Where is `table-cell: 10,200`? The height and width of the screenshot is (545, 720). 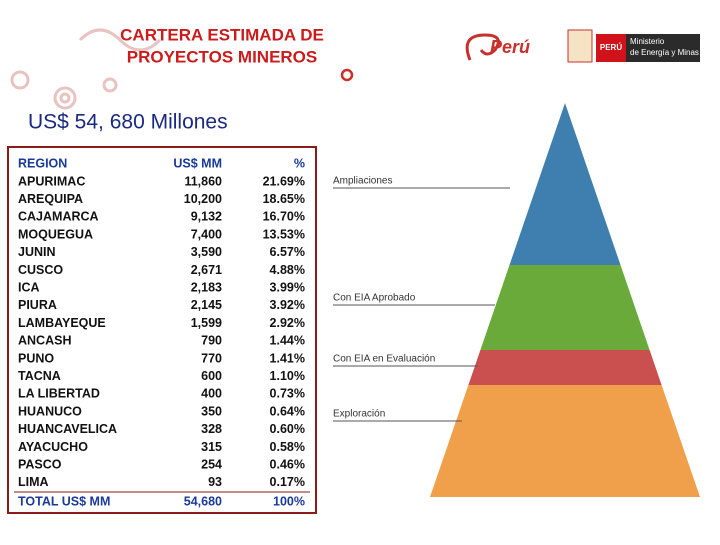 table-cell: 10,200 is located at coordinates (203, 199).